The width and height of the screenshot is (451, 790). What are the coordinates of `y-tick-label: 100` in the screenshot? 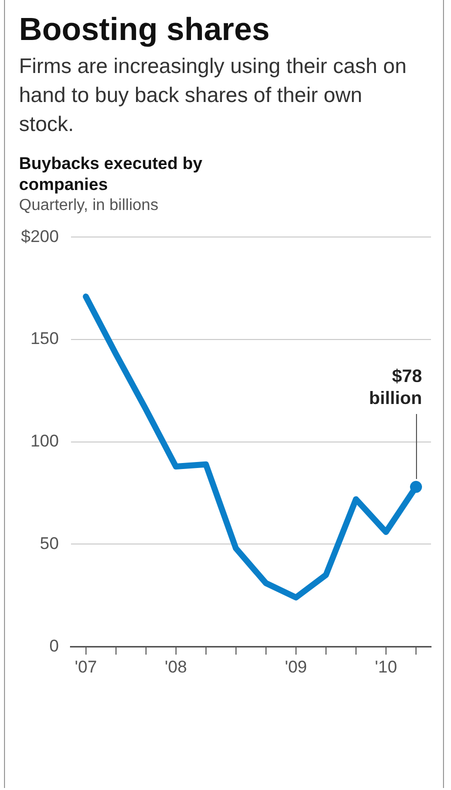 It's located at (44, 441).